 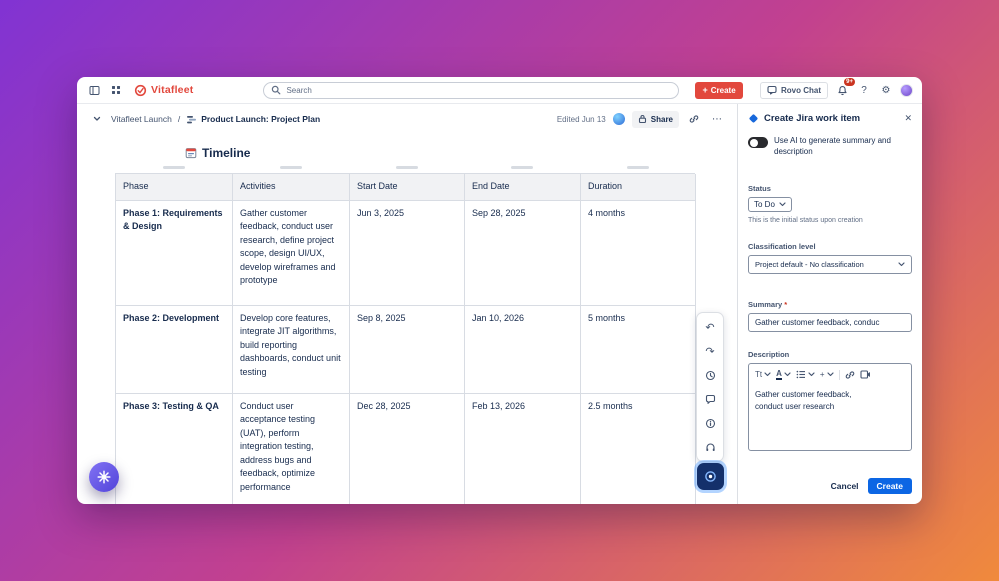 What do you see at coordinates (694, 119) in the screenshot?
I see `copy-link-button` at bounding box center [694, 119].